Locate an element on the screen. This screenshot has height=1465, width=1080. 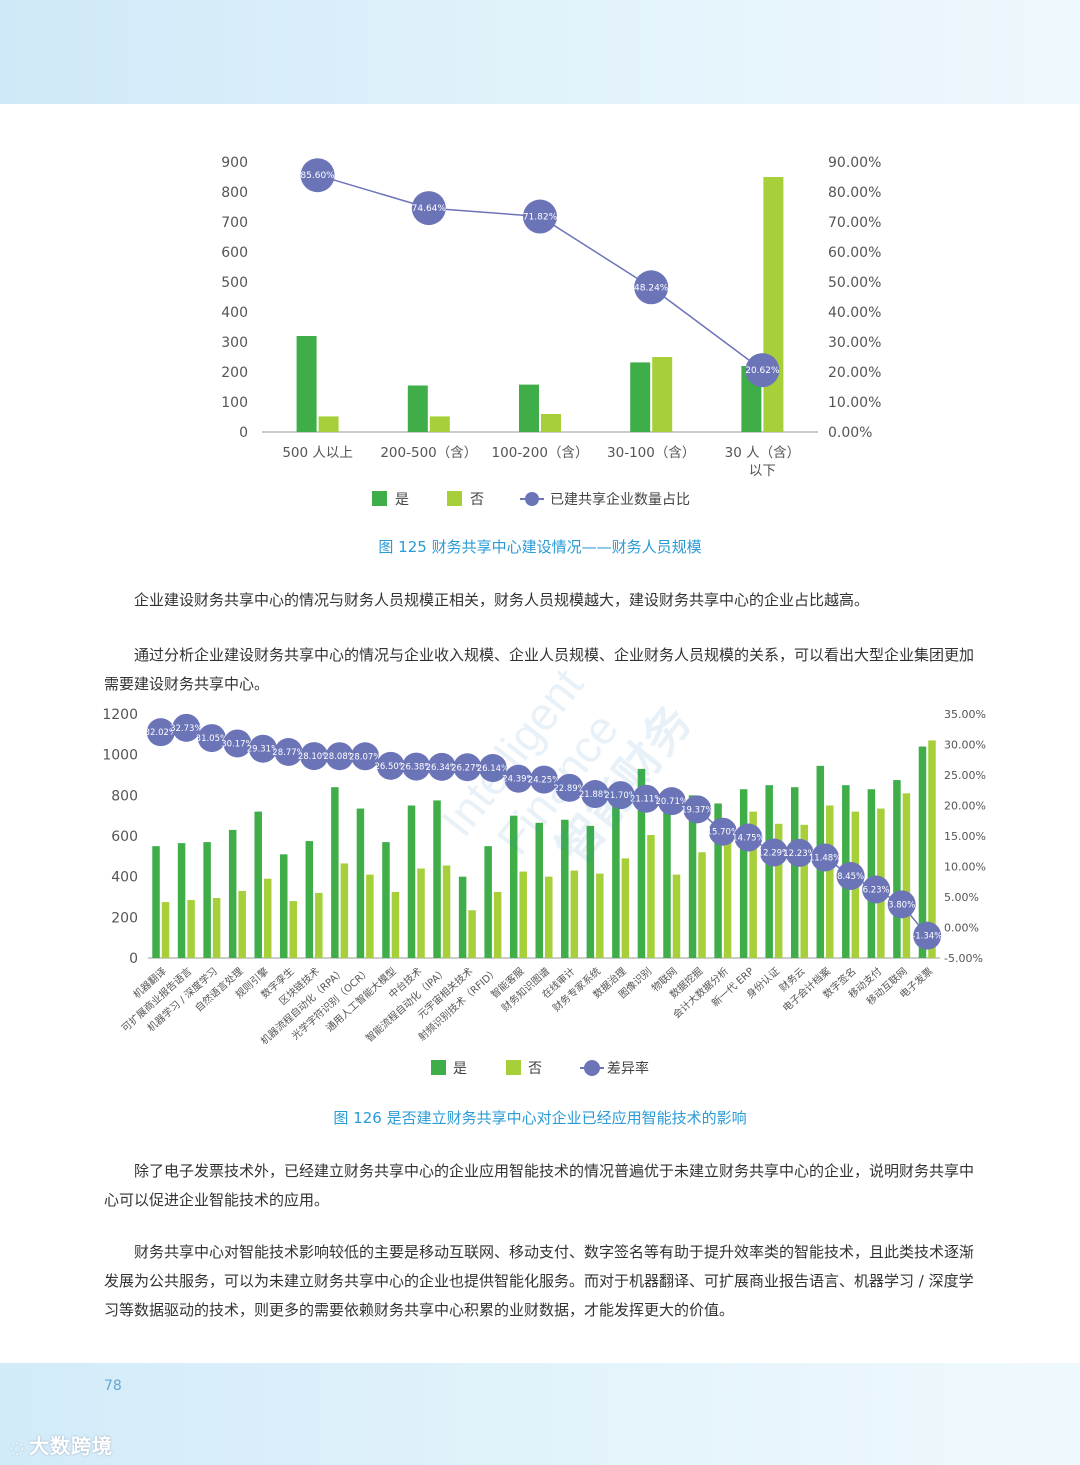
legend-swatch-no is located at coordinates (454, 498).